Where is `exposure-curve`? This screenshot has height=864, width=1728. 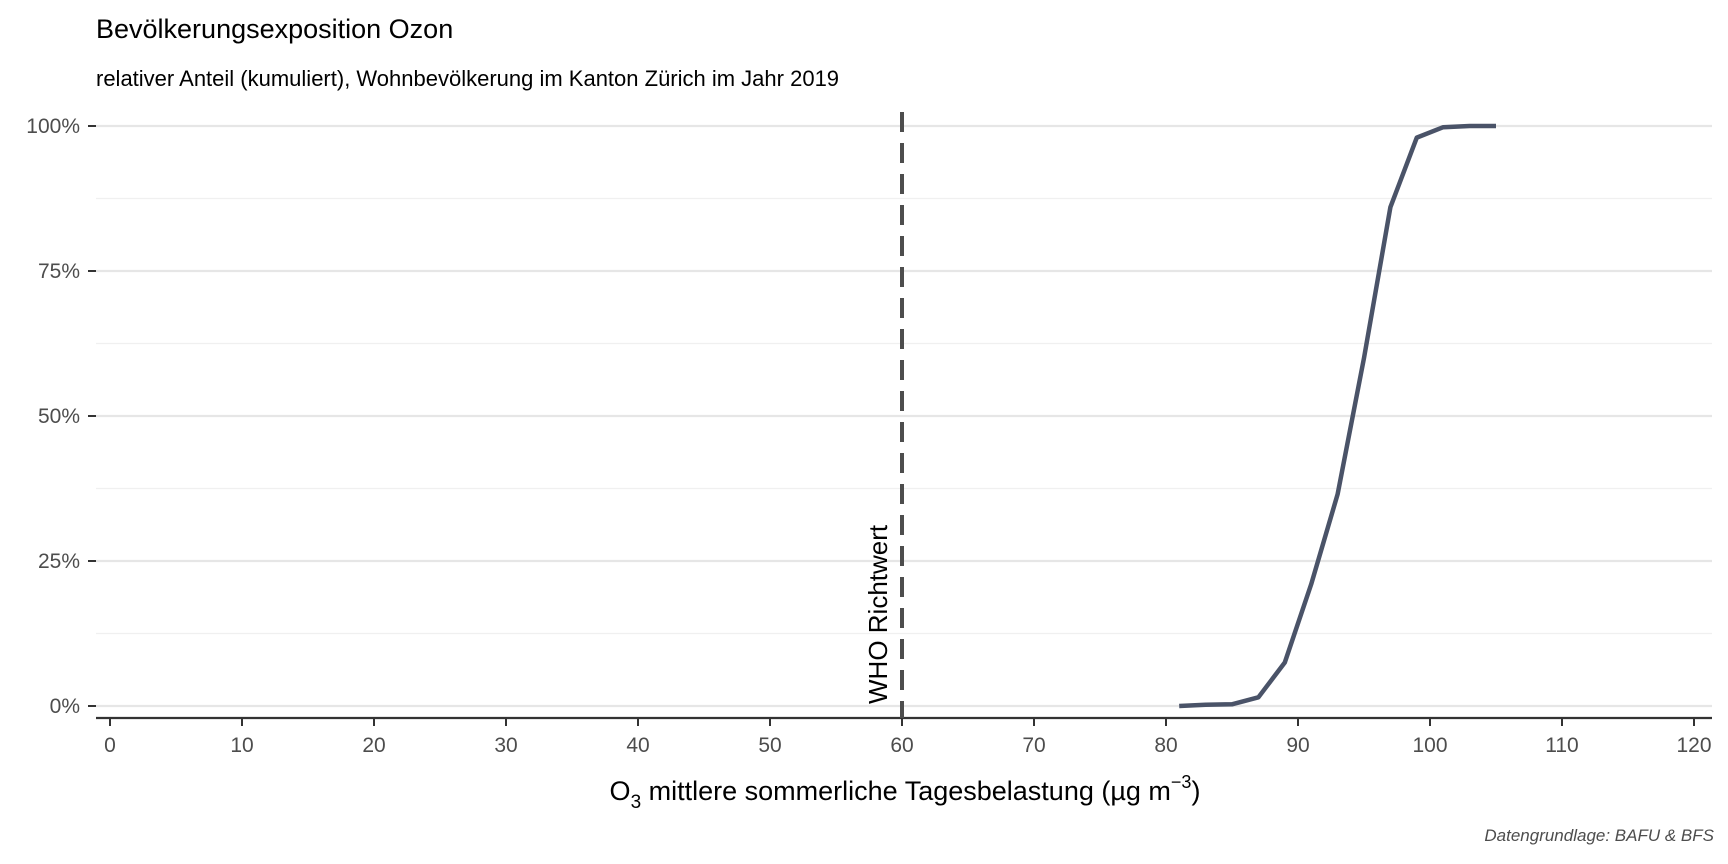 exposure-curve is located at coordinates (1337, 416).